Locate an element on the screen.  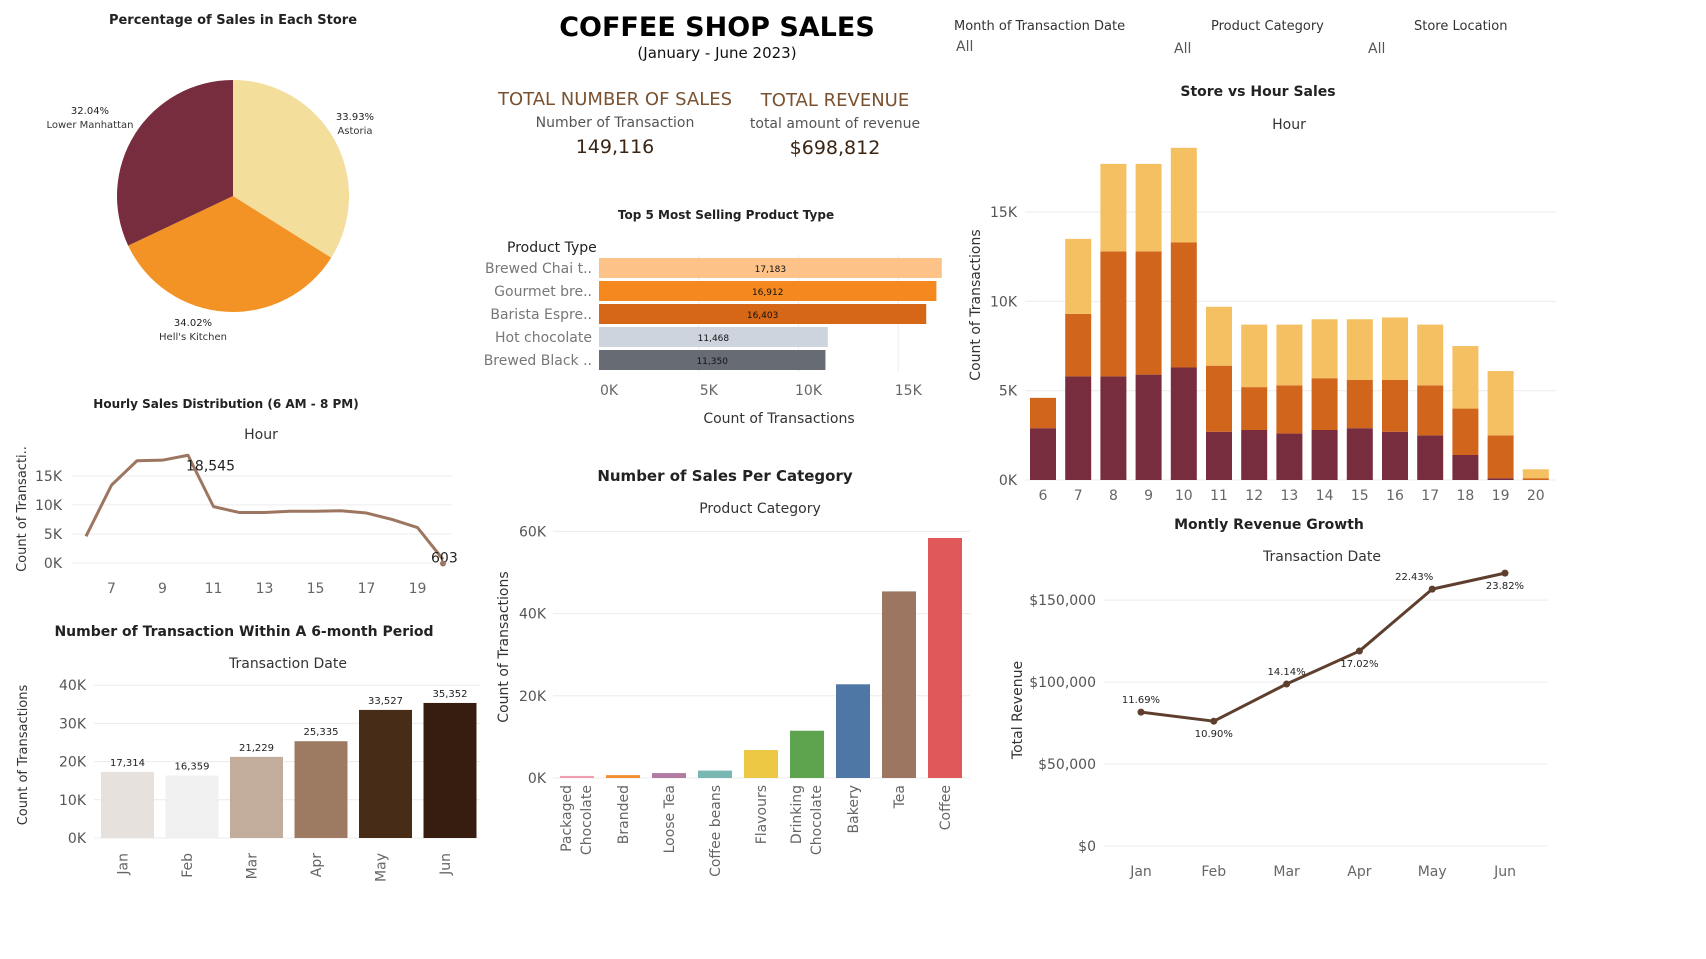
store-hour-x-tick: 15 is located at coordinates (1360, 496).